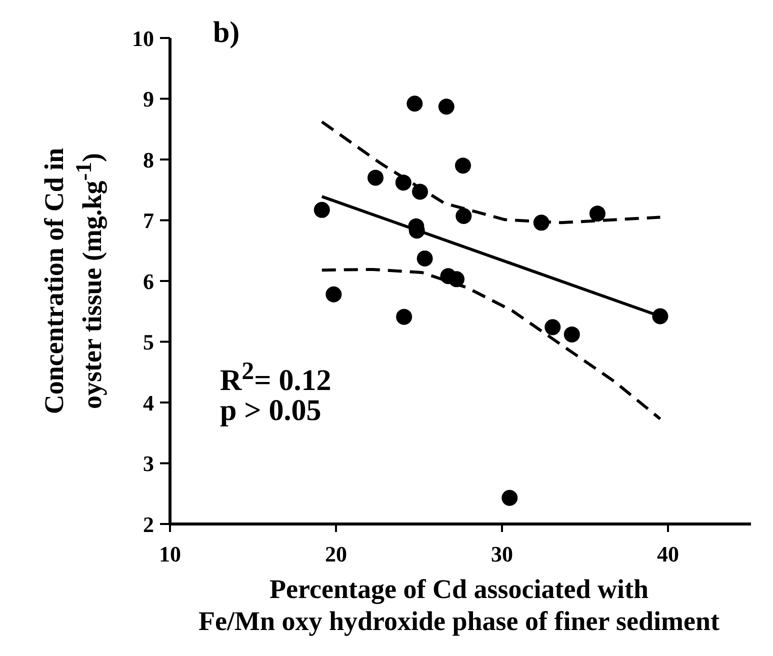 This screenshot has width=773, height=656. Describe the element at coordinates (276, 377) in the screenshot. I see `annotation: R$^{2}$= 0.12` at that location.